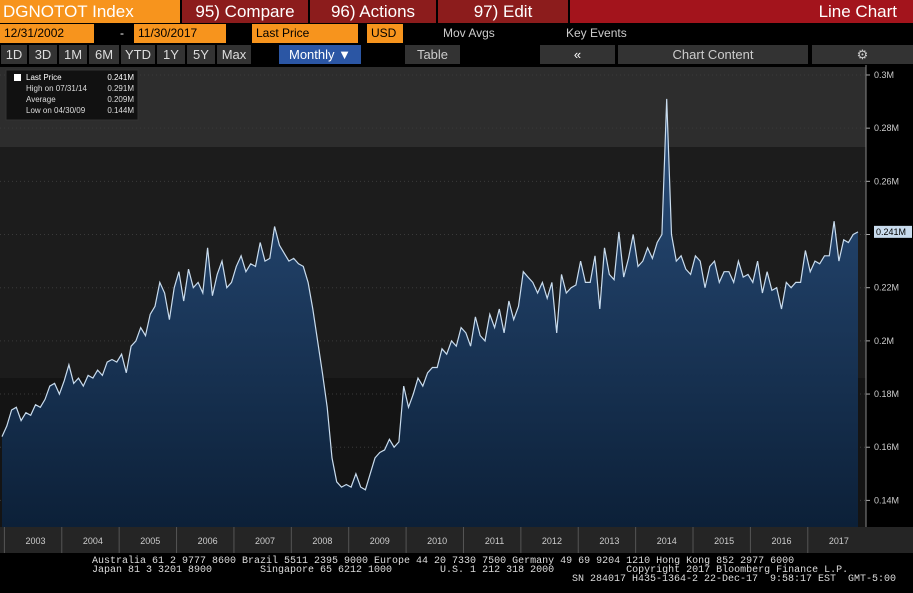 This screenshot has height=593, width=913. What do you see at coordinates (120, 99) in the screenshot?
I see `legend-value: 0.209M` at bounding box center [120, 99].